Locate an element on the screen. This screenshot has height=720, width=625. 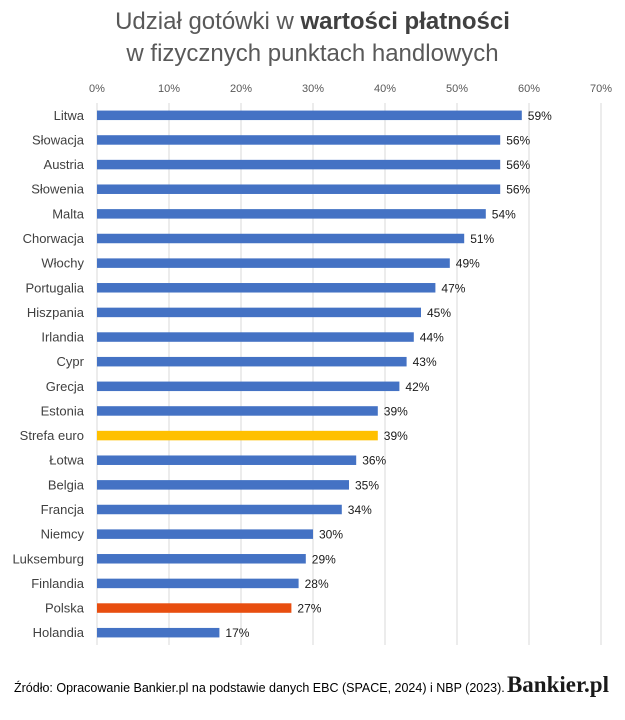
category-label: Strefa euro is located at coordinates (52, 435).